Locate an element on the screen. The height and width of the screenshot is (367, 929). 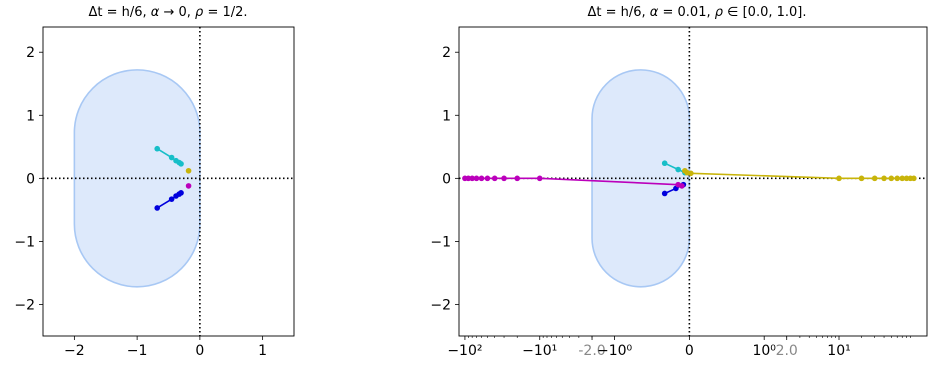
chart-title: Δt = h/6, α → 0, ρ = 1/2. is located at coordinates (167, 12).